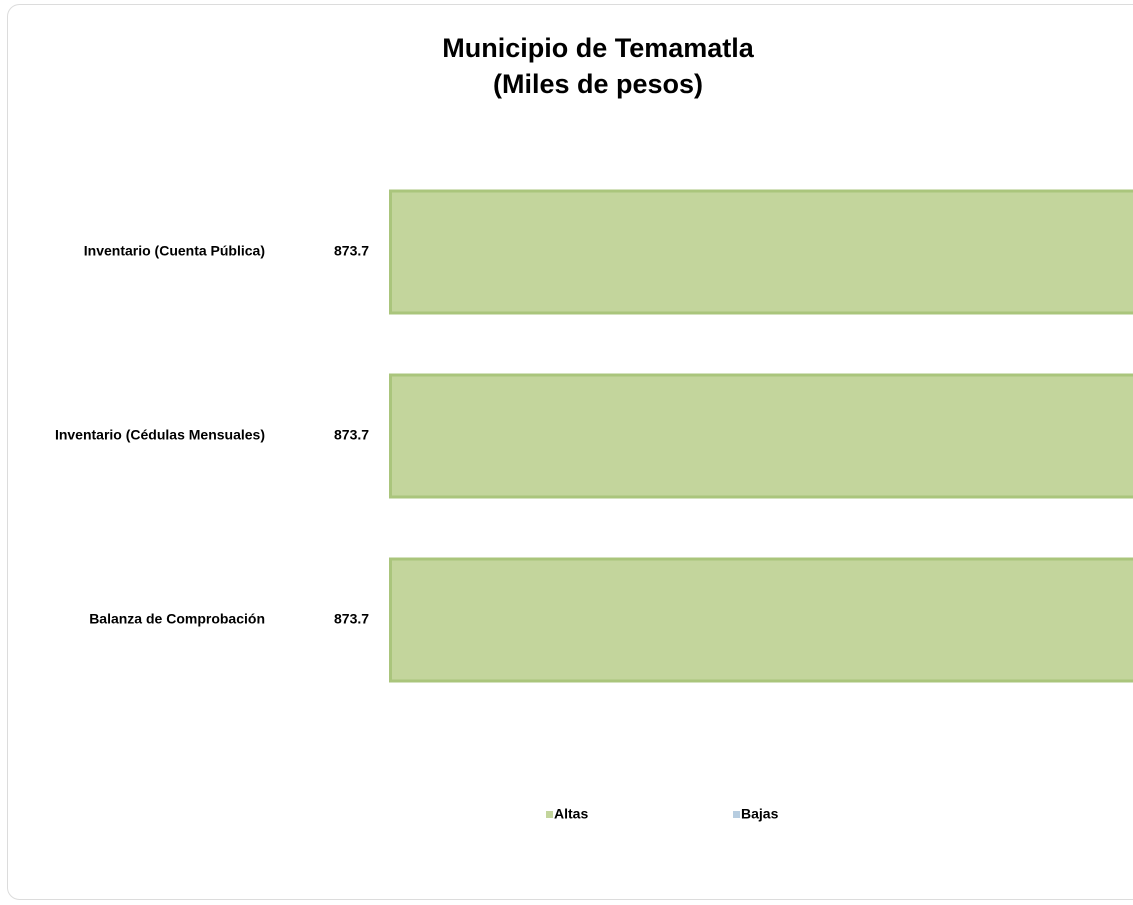 This screenshot has width=1133, height=905. What do you see at coordinates (598, 48) in the screenshot?
I see `chart-title: Municipio de Temamatla` at bounding box center [598, 48].